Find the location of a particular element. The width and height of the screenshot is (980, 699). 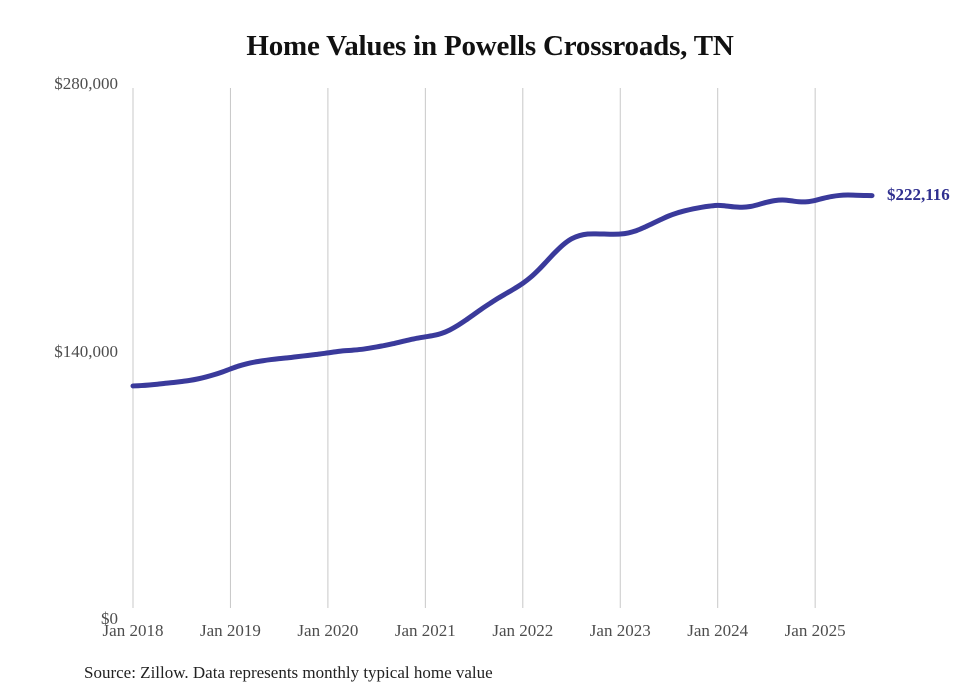

x-axis-label-jan-2021: Jan 2021 is located at coordinates (425, 630).